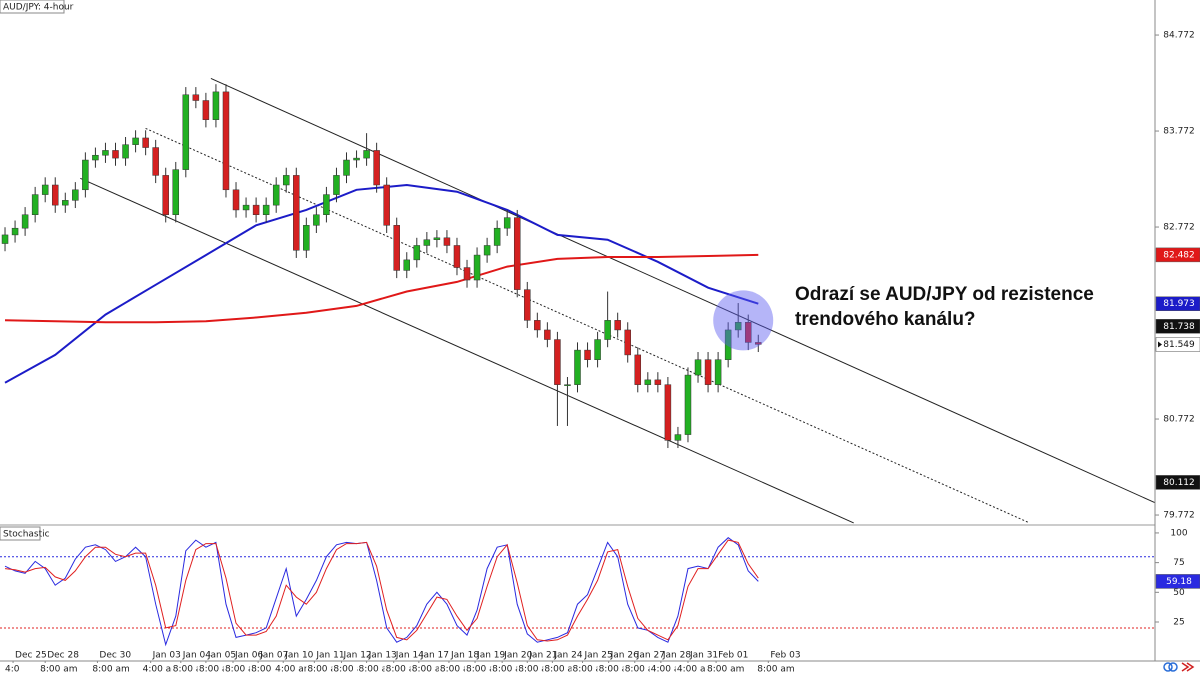 This screenshot has height=675, width=1200. I want to click on x-tick-label: Jan 26, so click(624, 656).